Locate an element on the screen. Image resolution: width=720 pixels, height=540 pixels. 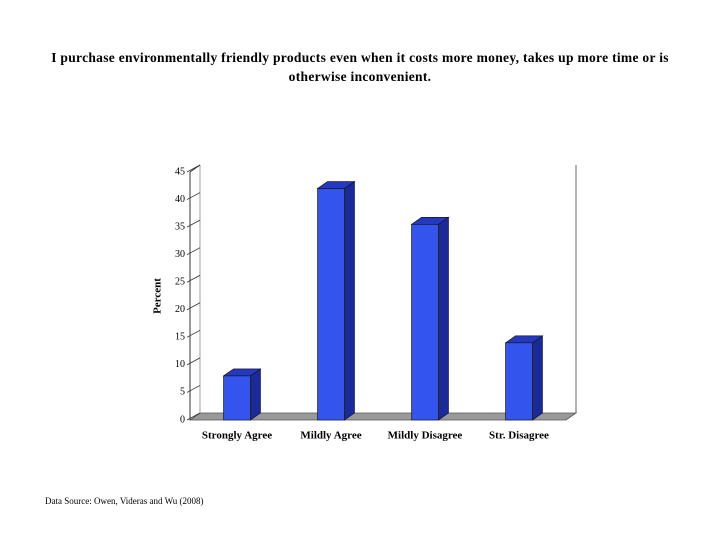
y-tick-label: 15 is located at coordinates (180, 337).